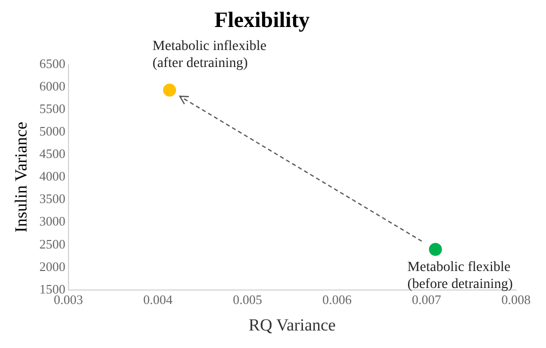  What do you see at coordinates (52, 176) in the screenshot?
I see `y-tick-label: 4000` at bounding box center [52, 176].